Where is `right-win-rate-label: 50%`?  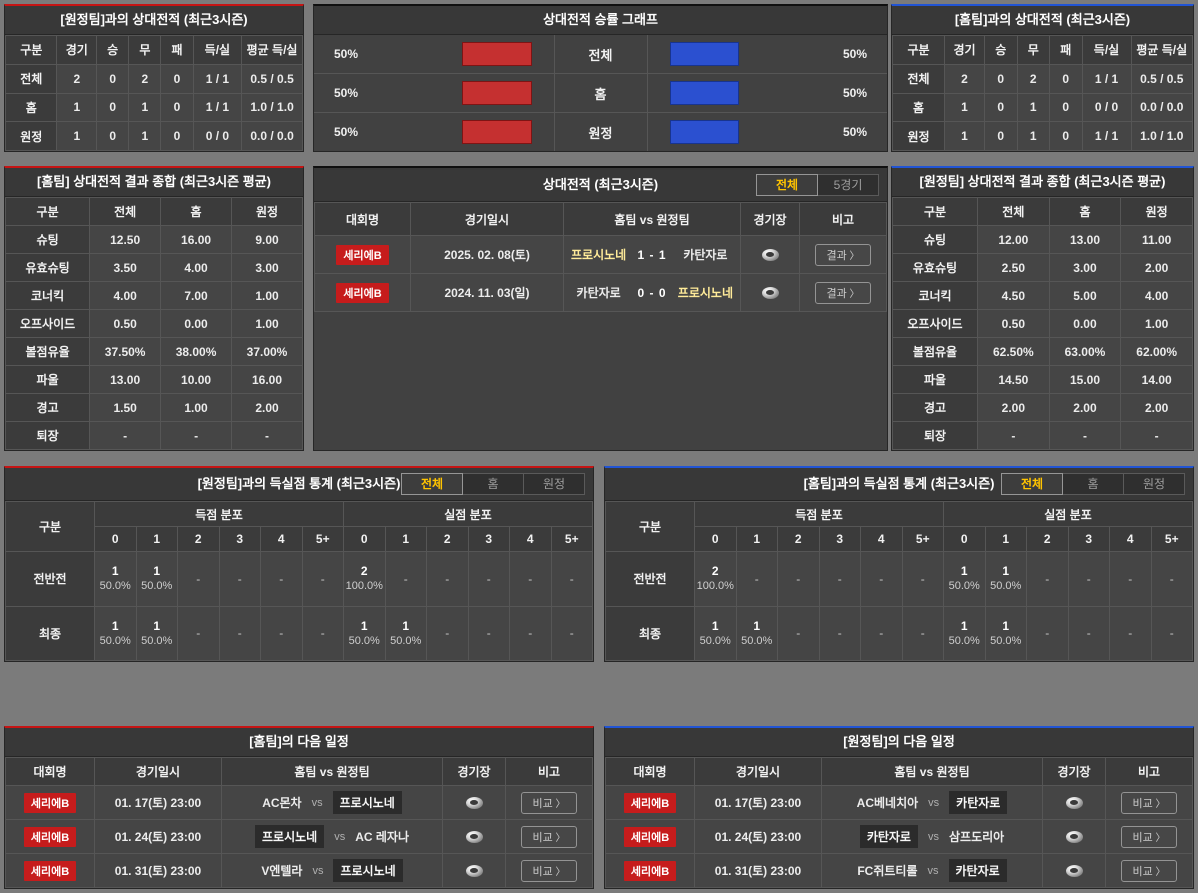
right-win-rate-label: 50% is located at coordinates (854, 93).